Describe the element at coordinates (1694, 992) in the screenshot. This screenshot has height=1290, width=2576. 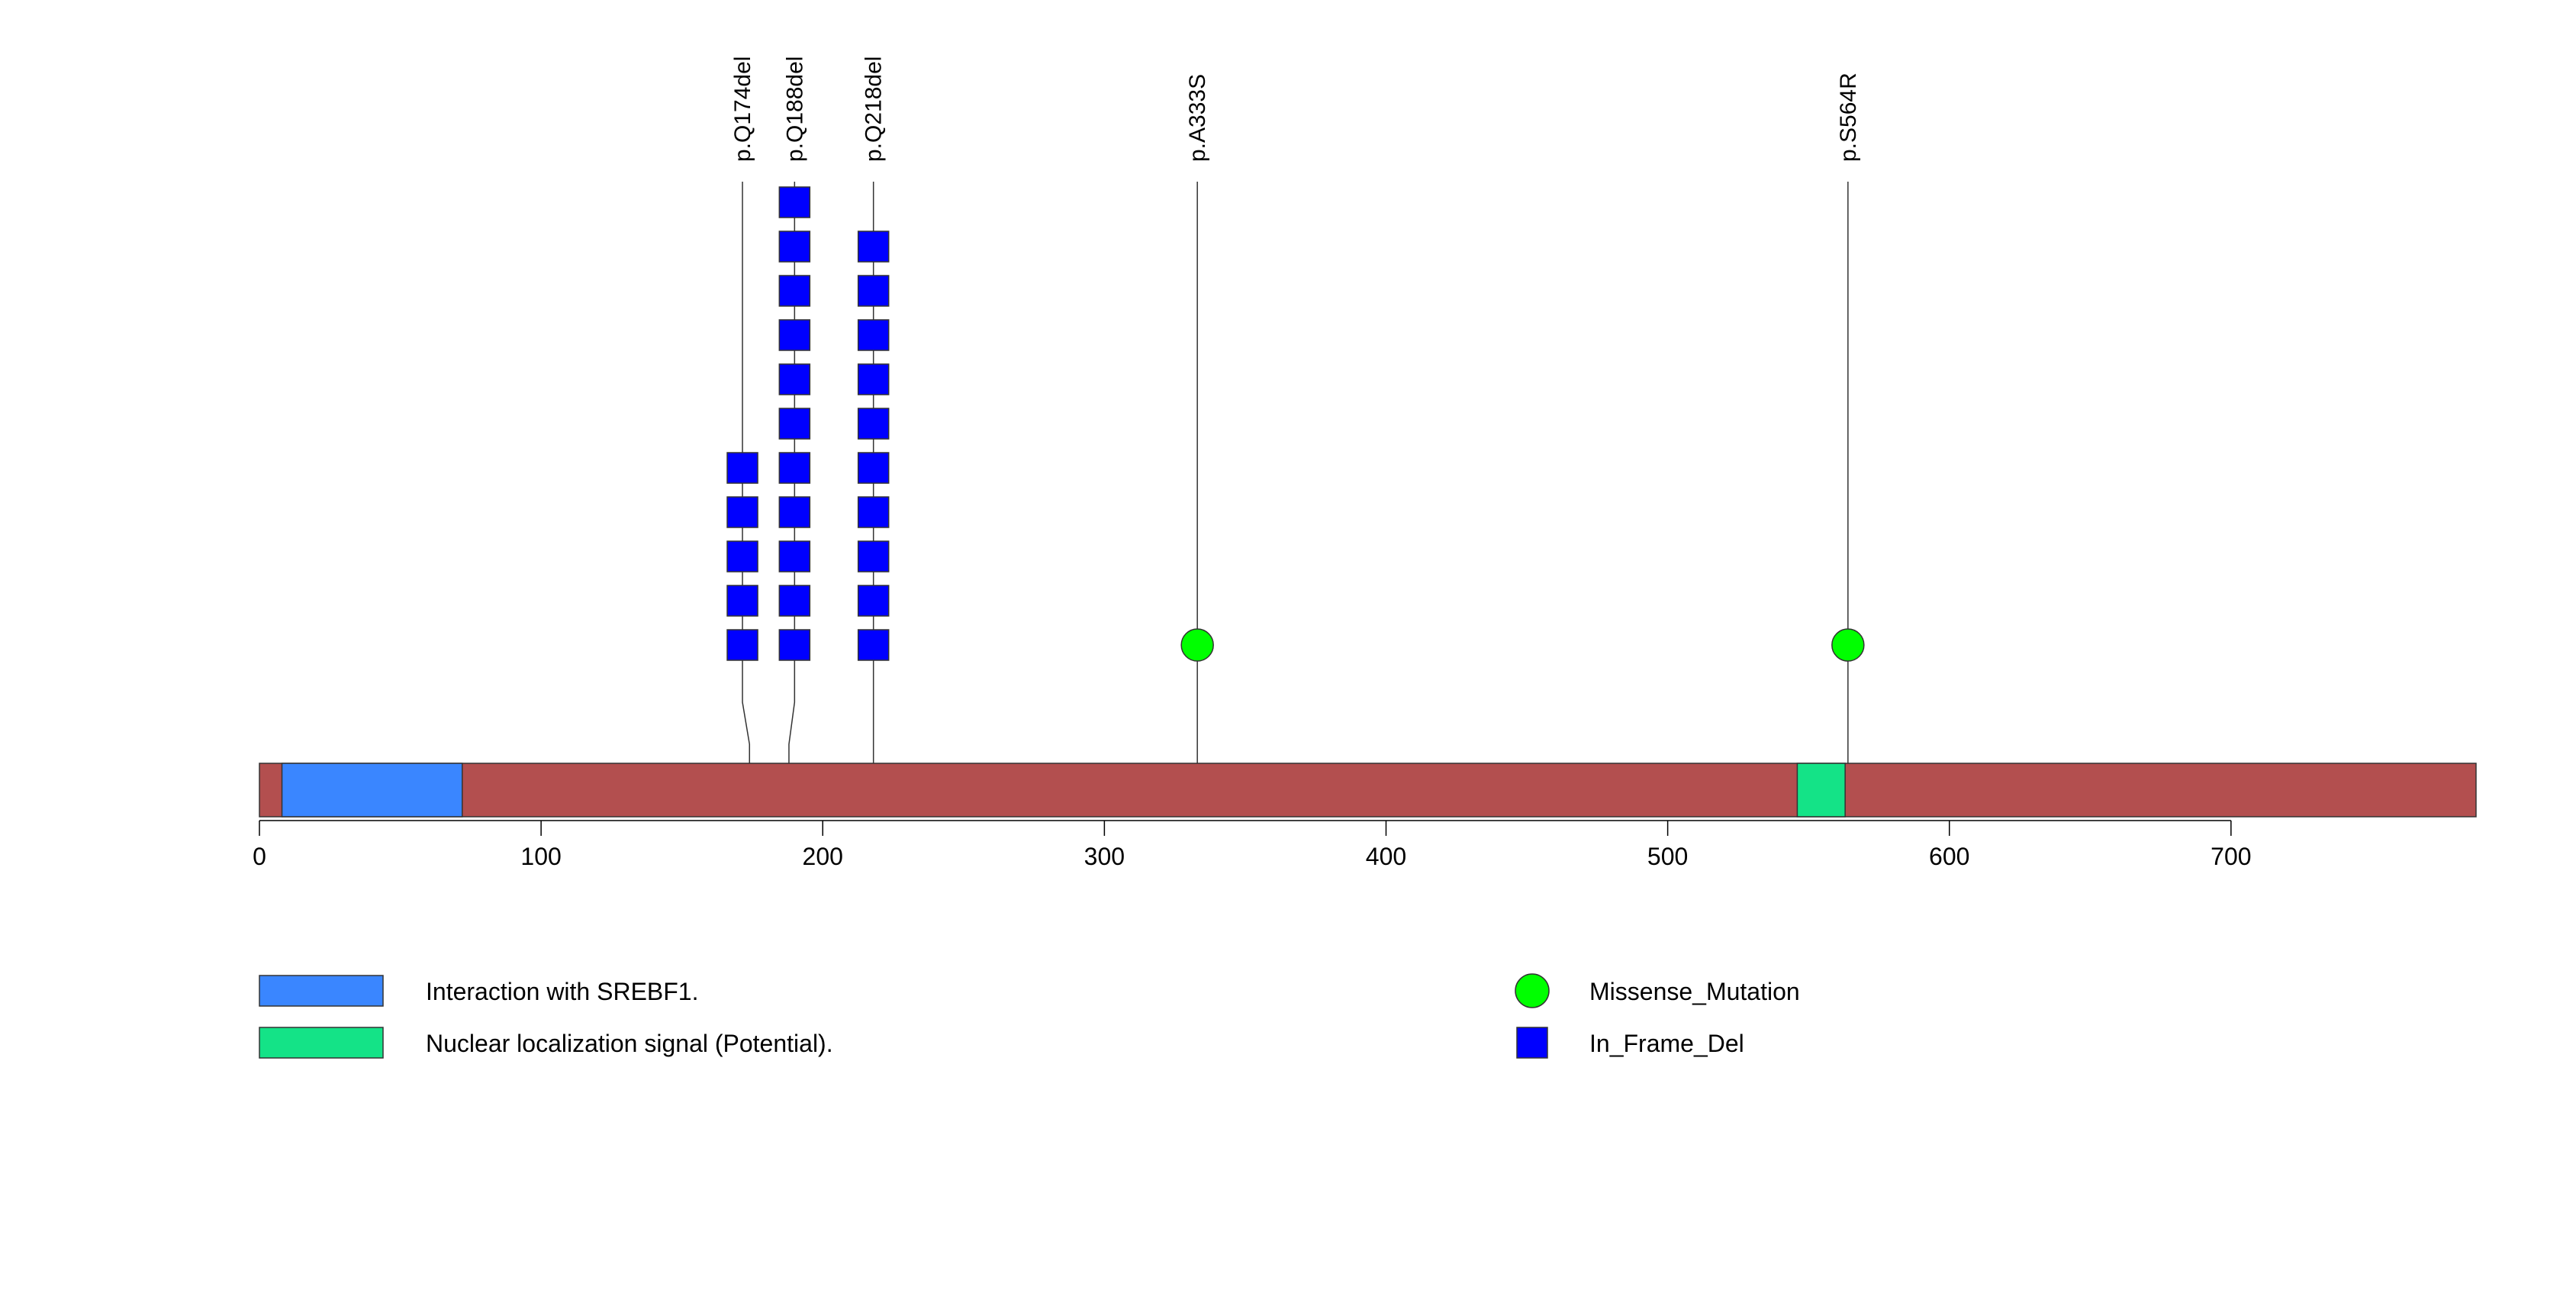
I see `mutation-type-legend-label: Missense_Mutation` at that location.